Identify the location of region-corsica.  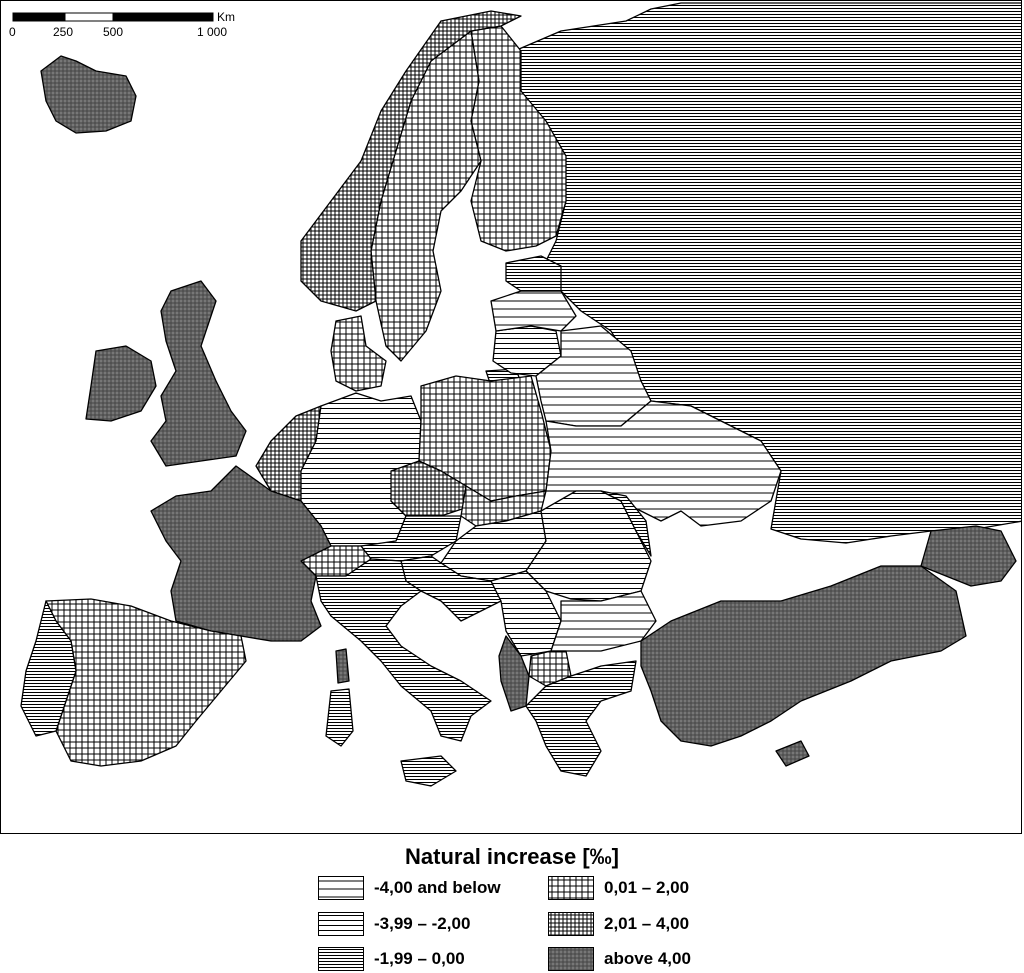
(342, 666).